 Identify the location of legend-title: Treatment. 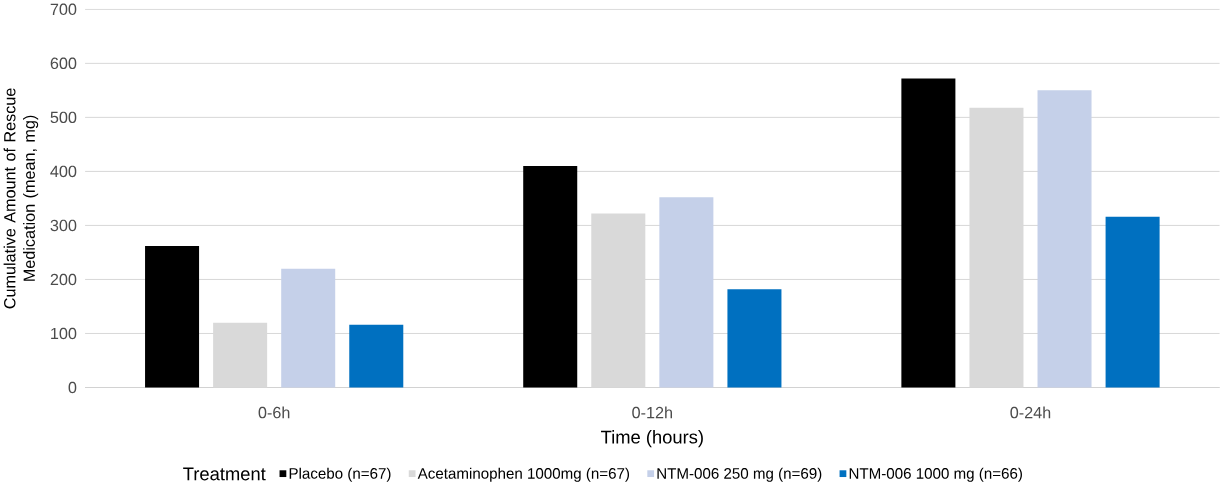
(224, 474).